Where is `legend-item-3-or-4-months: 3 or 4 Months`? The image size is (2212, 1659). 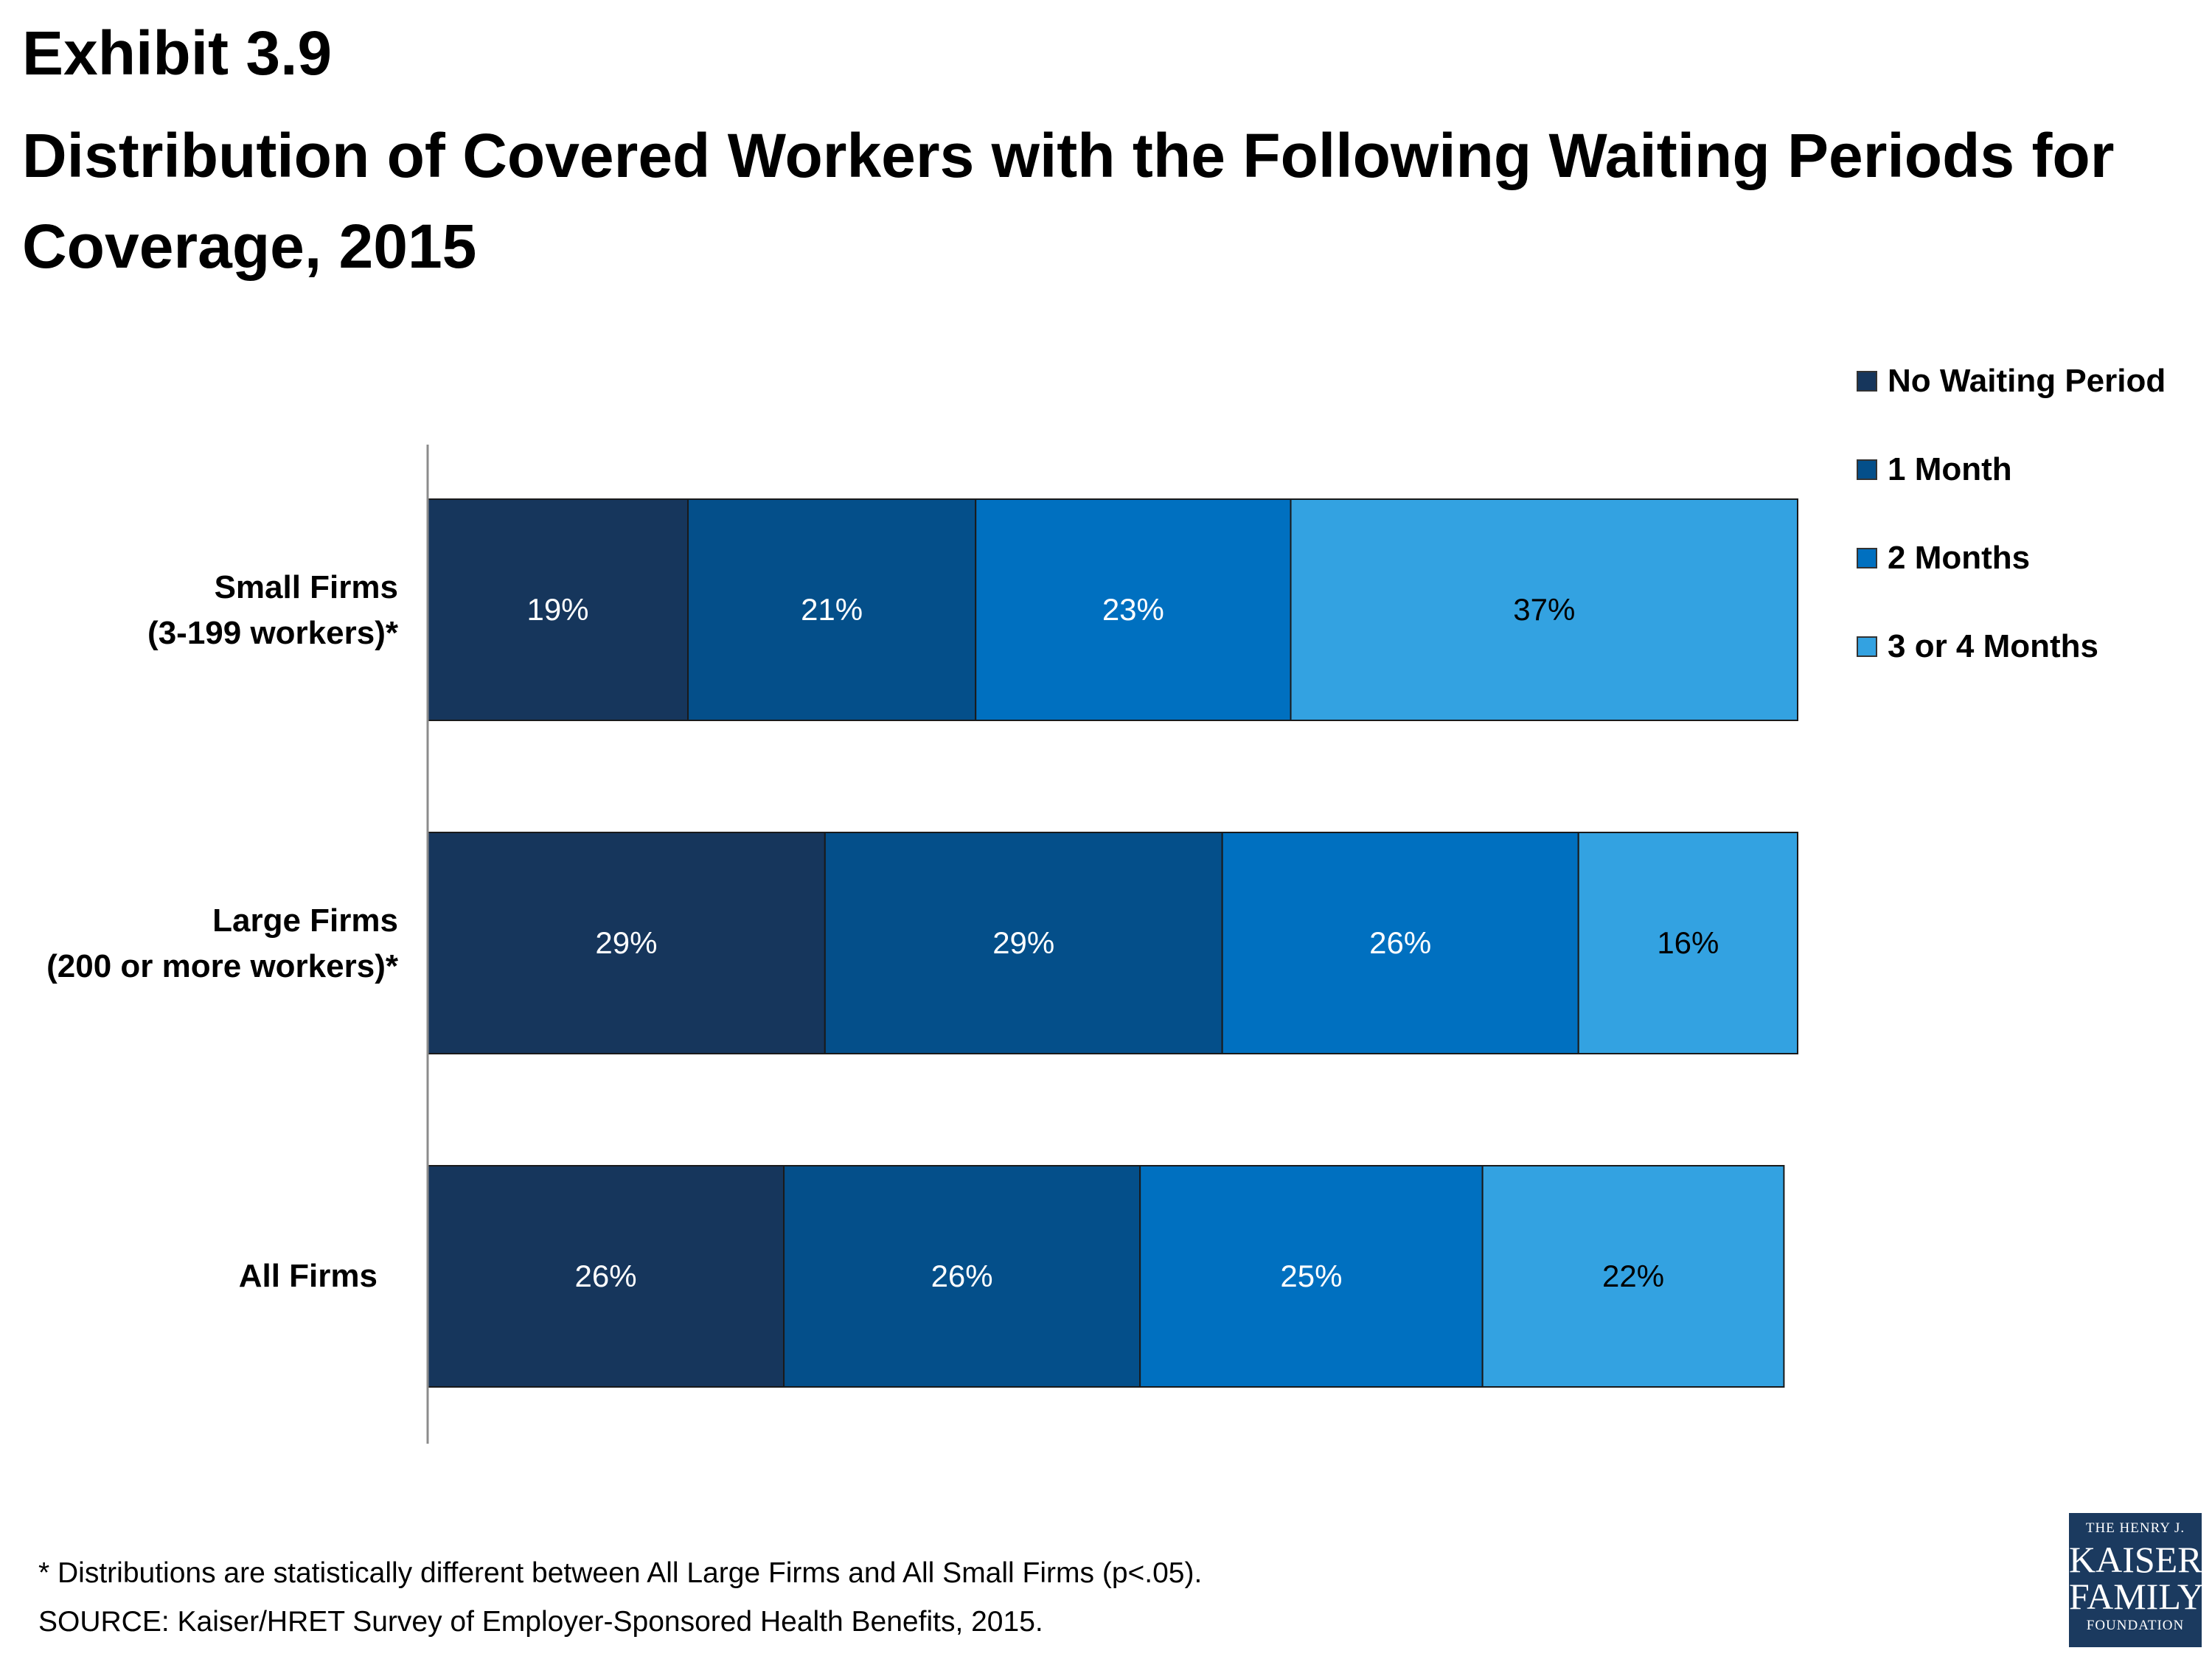
legend-item-3-or-4-months: 3 or 4 Months is located at coordinates (1977, 647).